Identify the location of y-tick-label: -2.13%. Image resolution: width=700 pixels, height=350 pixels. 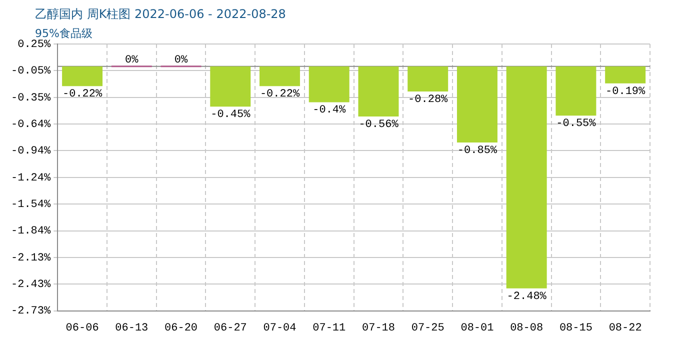
(30, 258).